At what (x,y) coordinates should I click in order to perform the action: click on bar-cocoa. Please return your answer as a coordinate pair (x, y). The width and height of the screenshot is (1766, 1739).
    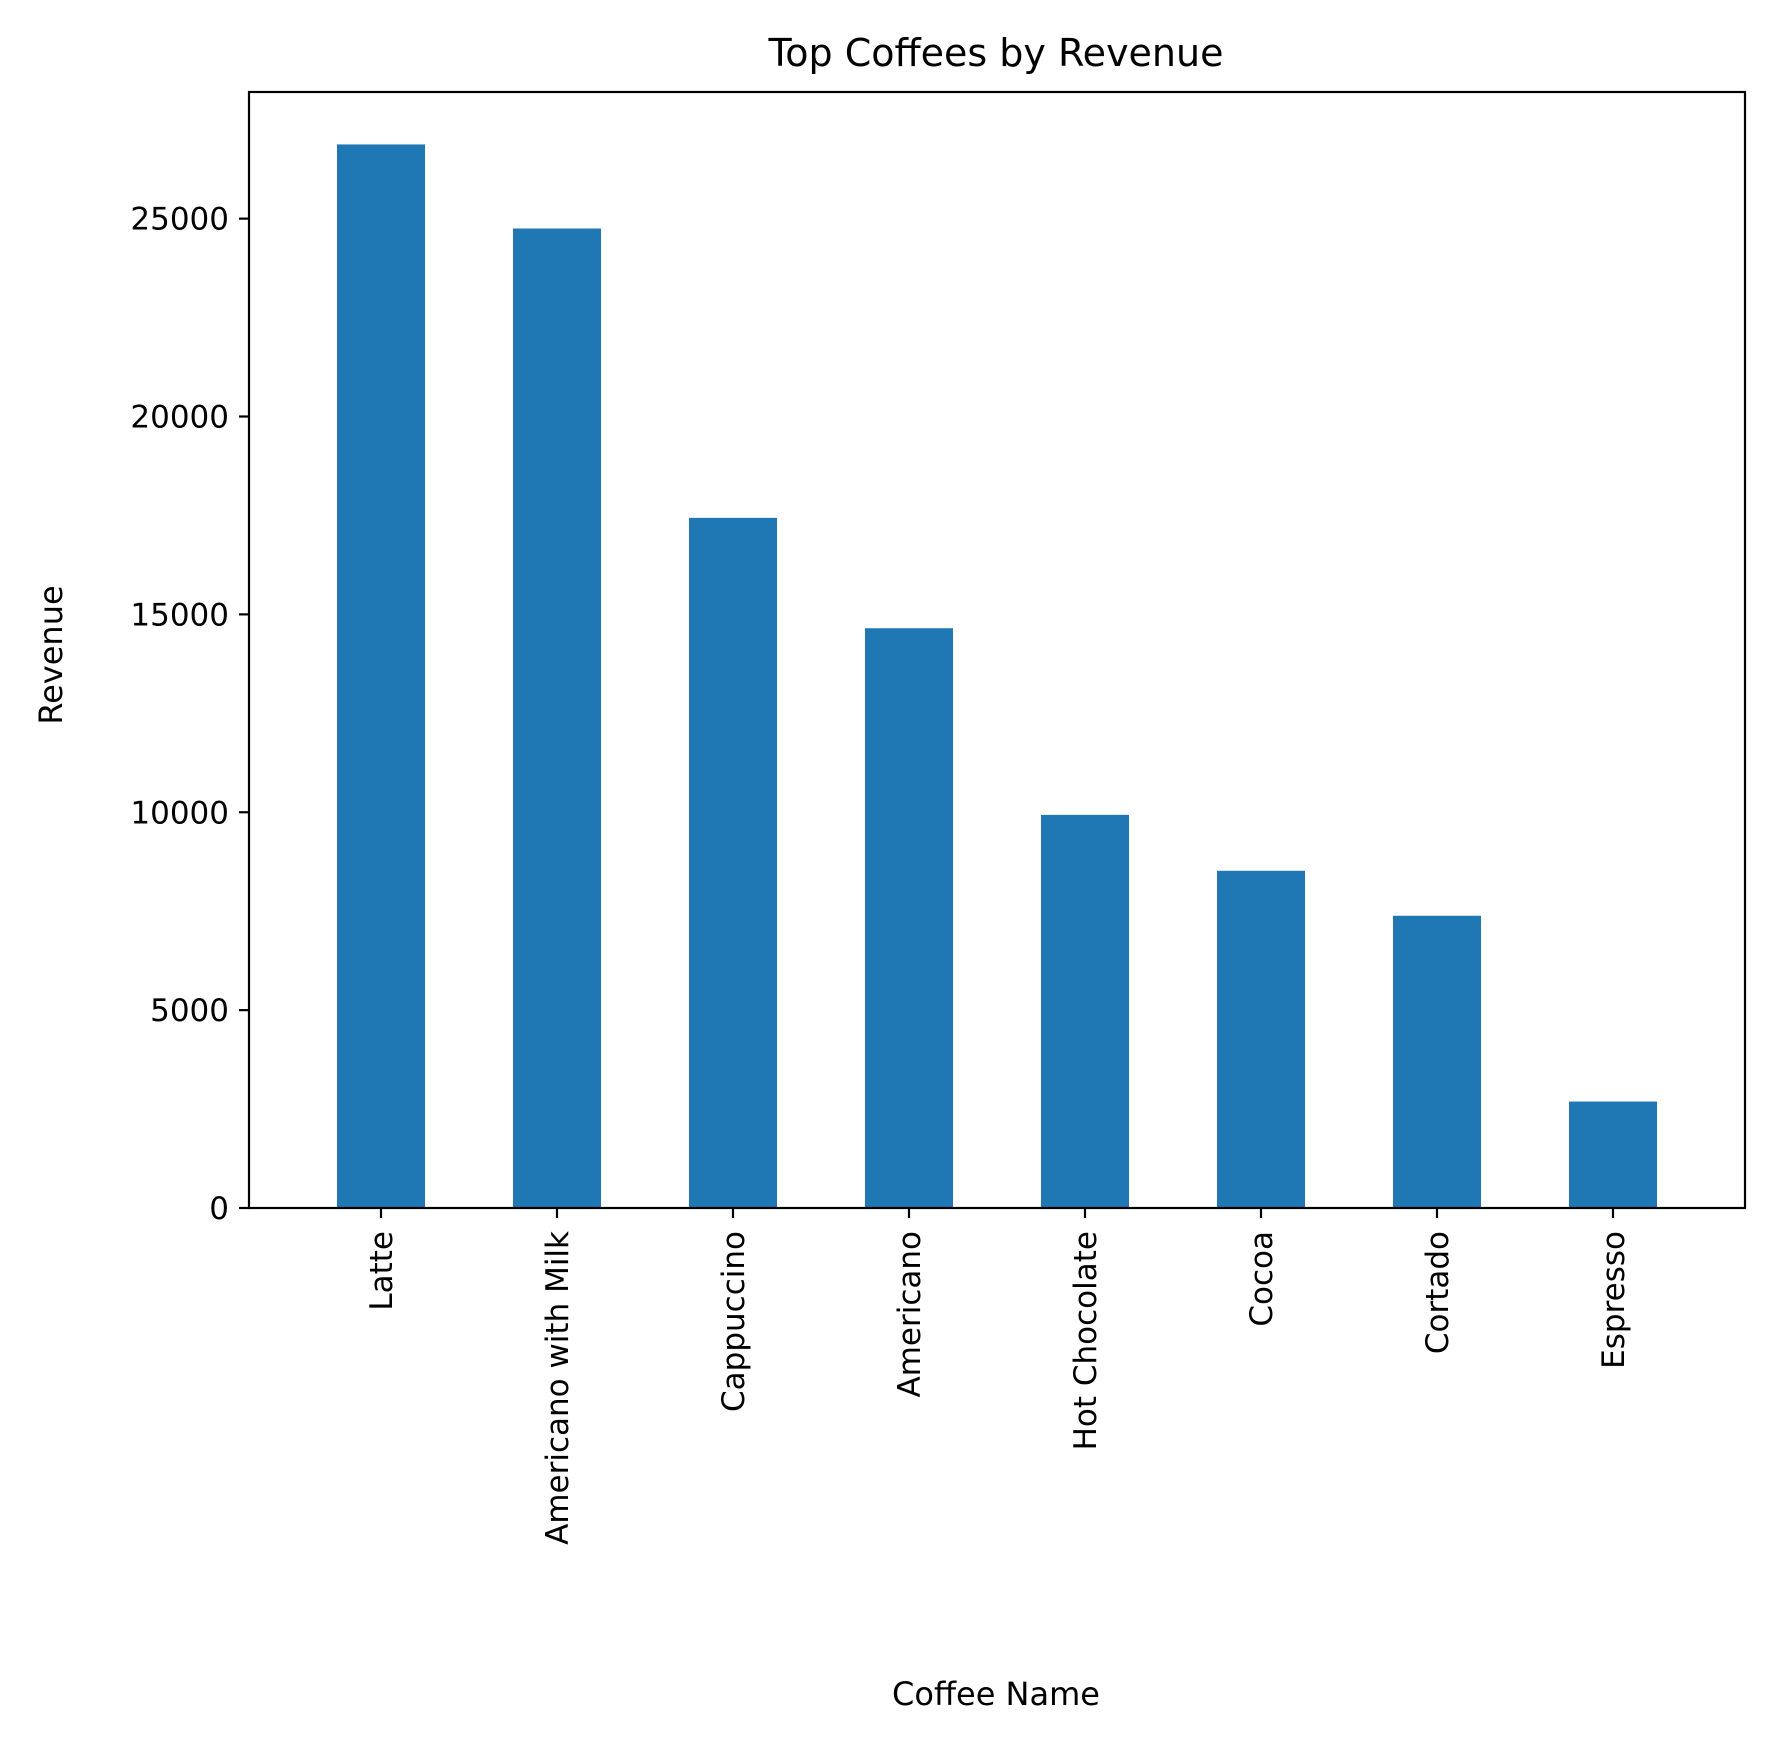
    Looking at the image, I should click on (1261, 1039).